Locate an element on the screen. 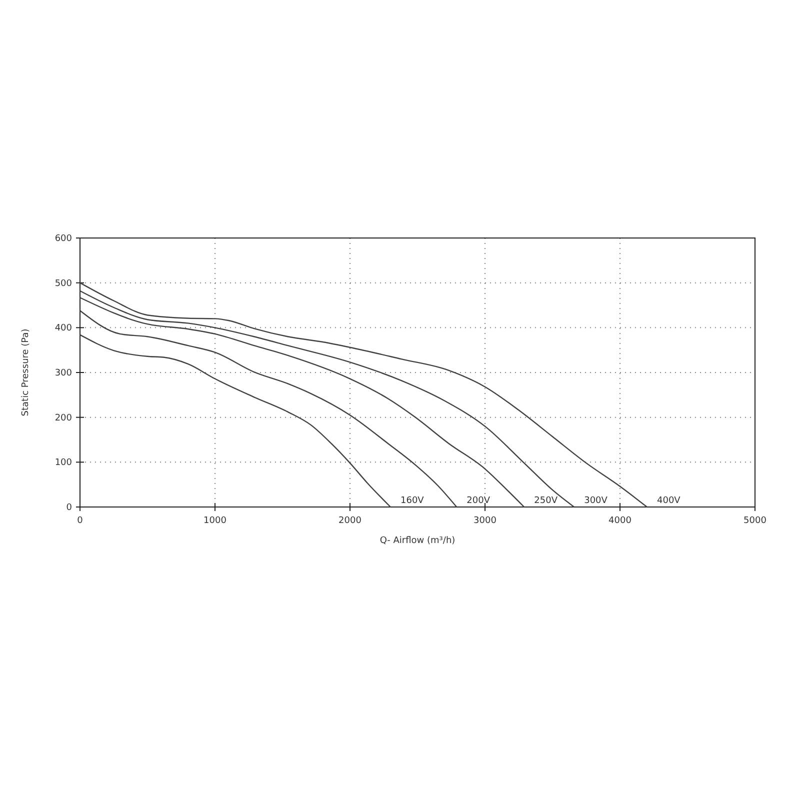  series-label: 300V is located at coordinates (596, 501).